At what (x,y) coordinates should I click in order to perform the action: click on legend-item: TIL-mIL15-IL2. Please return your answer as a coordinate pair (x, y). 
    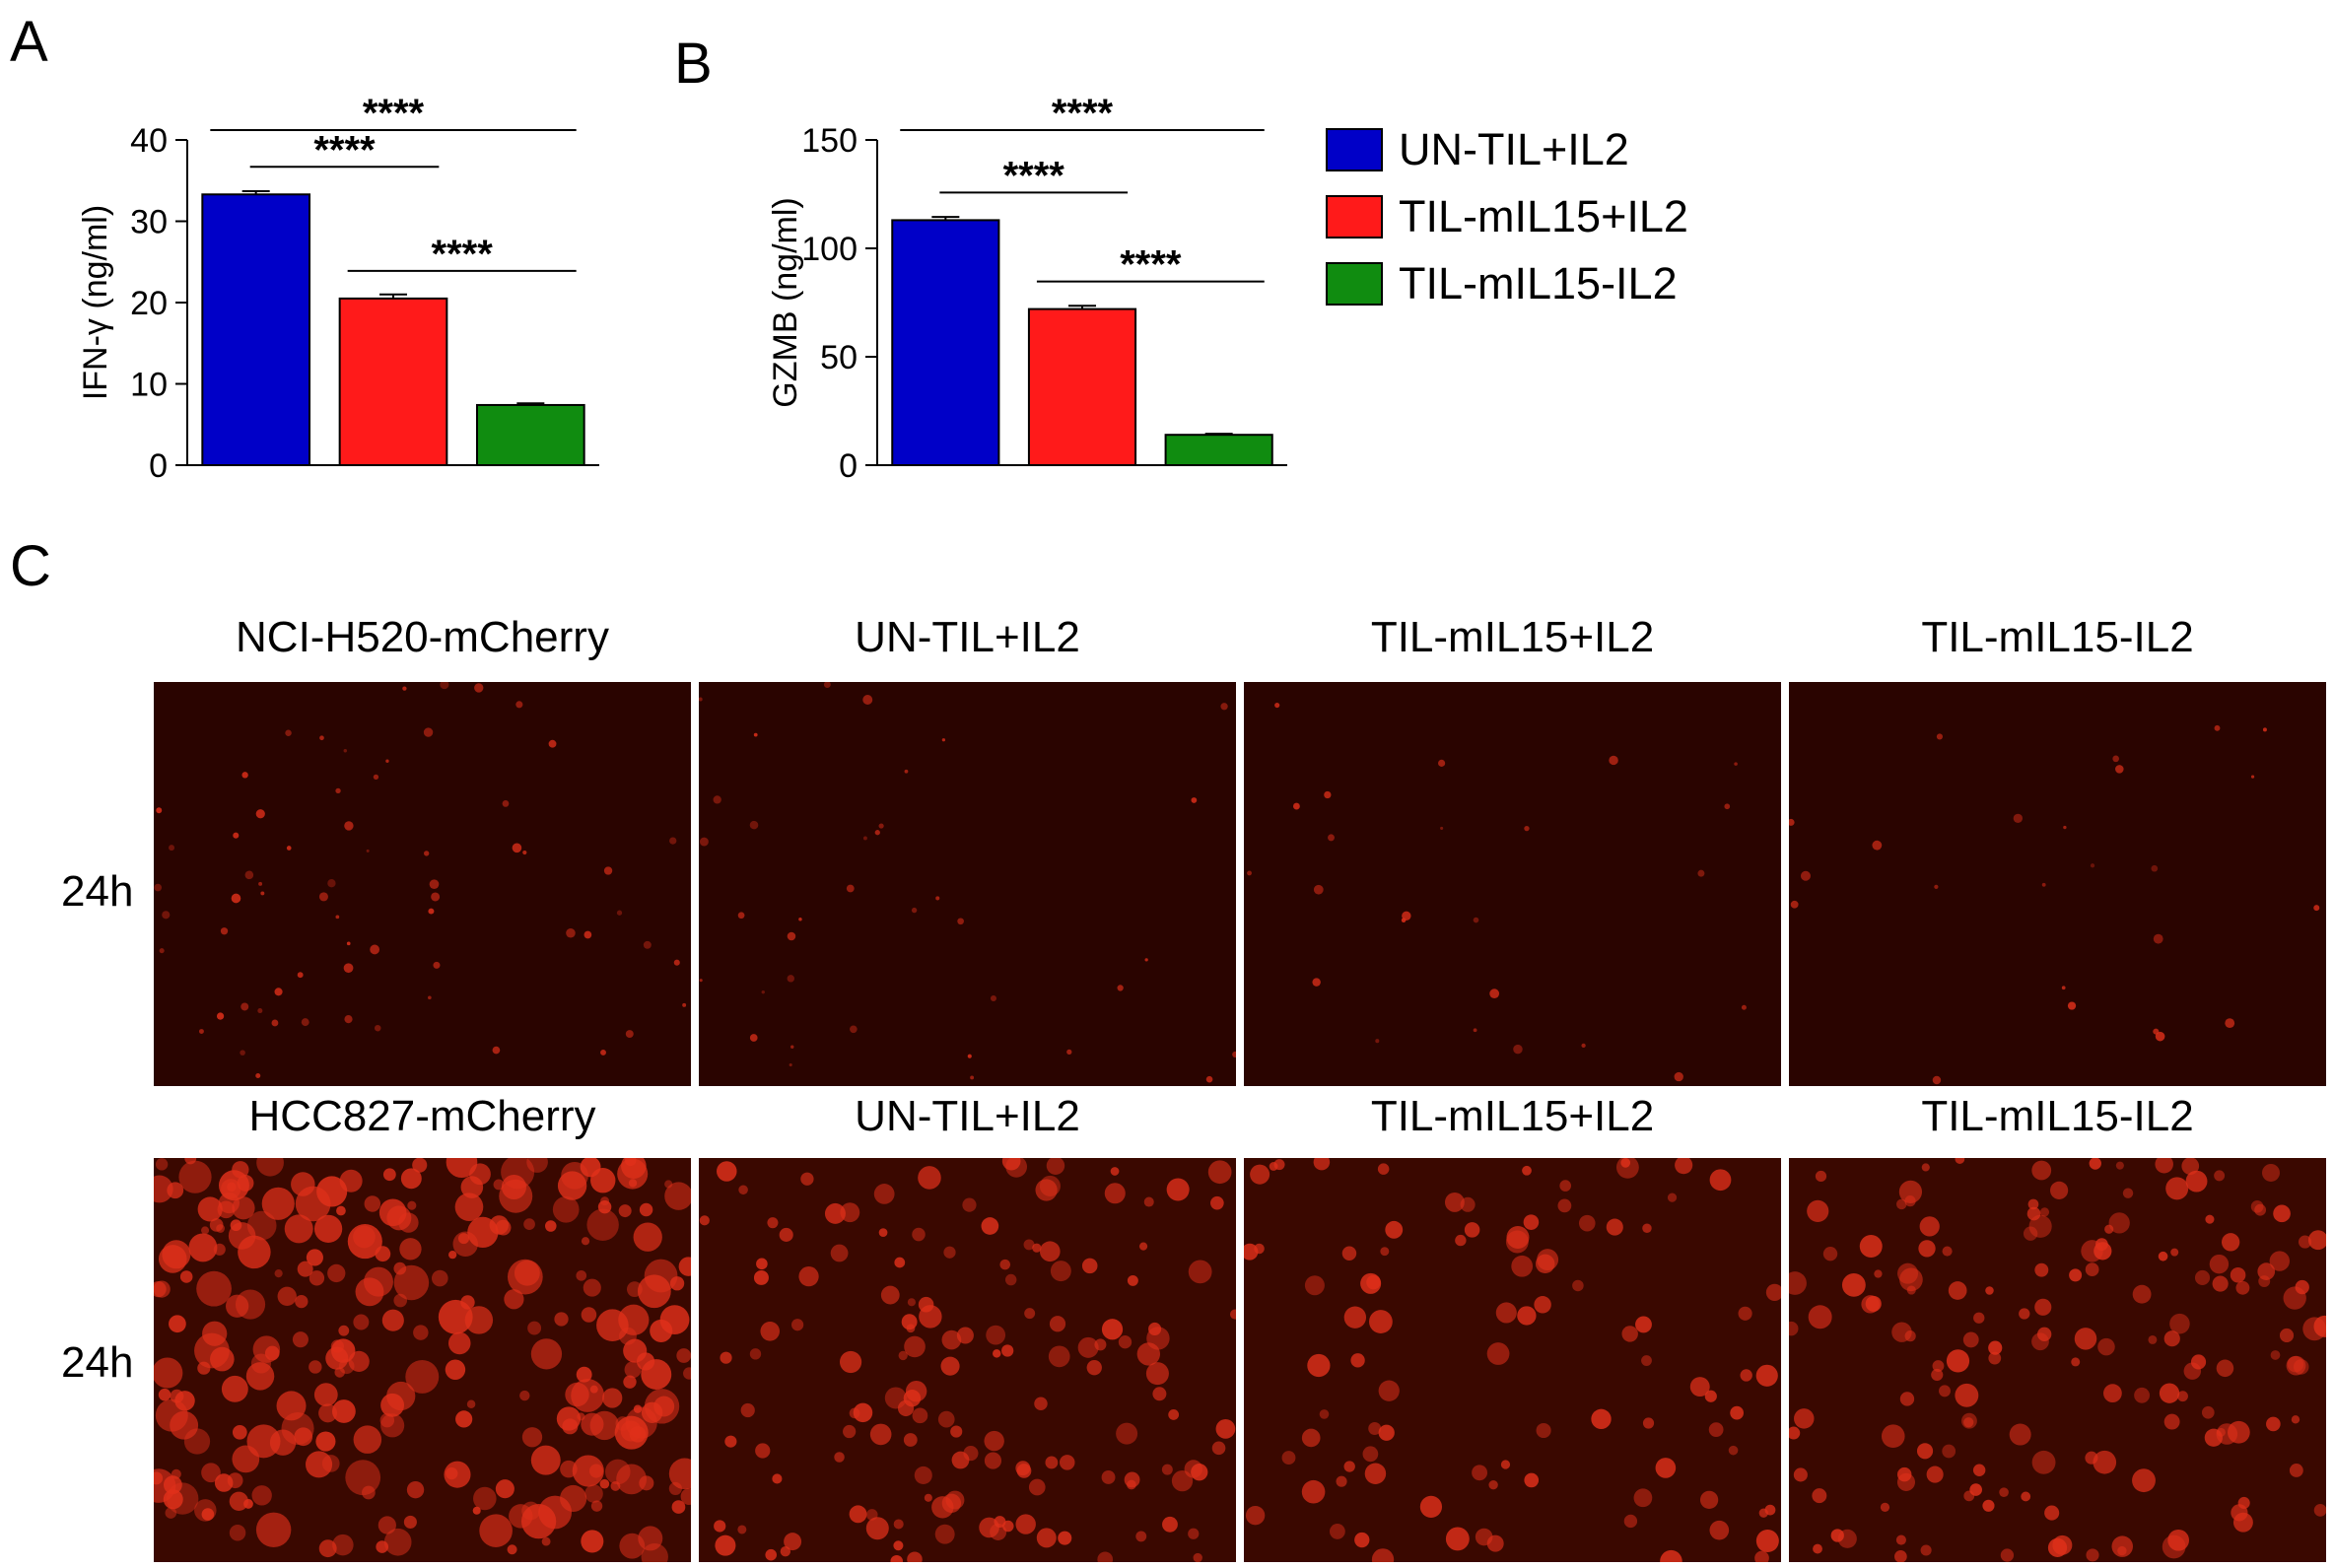
    Looking at the image, I should click on (1507, 283).